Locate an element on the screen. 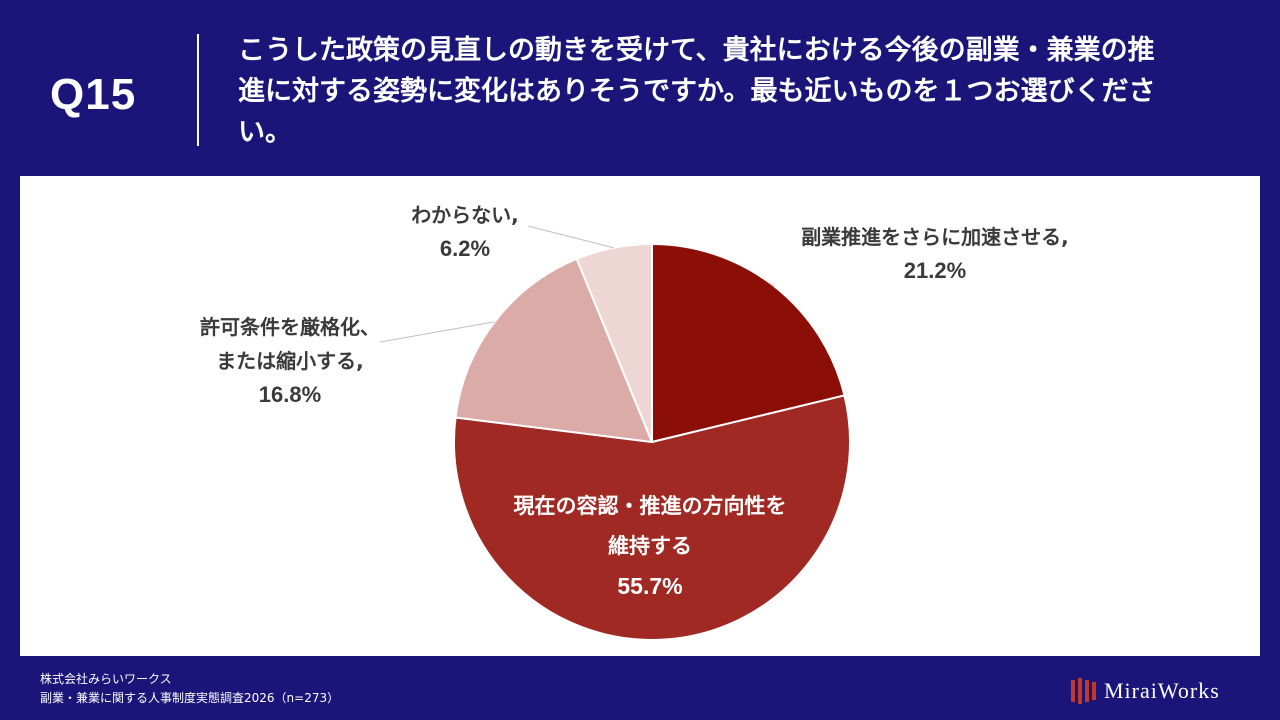 Image resolution: width=1280 pixels, height=720 pixels. slice-label-restrict: 許可条件を厳格化、 または縮小する, 16.8% is located at coordinates (290, 361).